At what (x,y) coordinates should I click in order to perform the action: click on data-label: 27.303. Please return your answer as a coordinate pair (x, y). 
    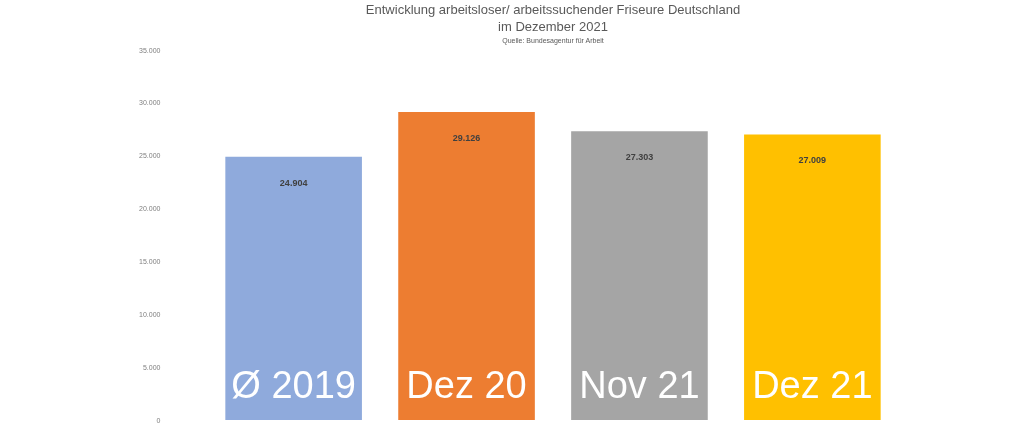
    Looking at the image, I should click on (639, 157).